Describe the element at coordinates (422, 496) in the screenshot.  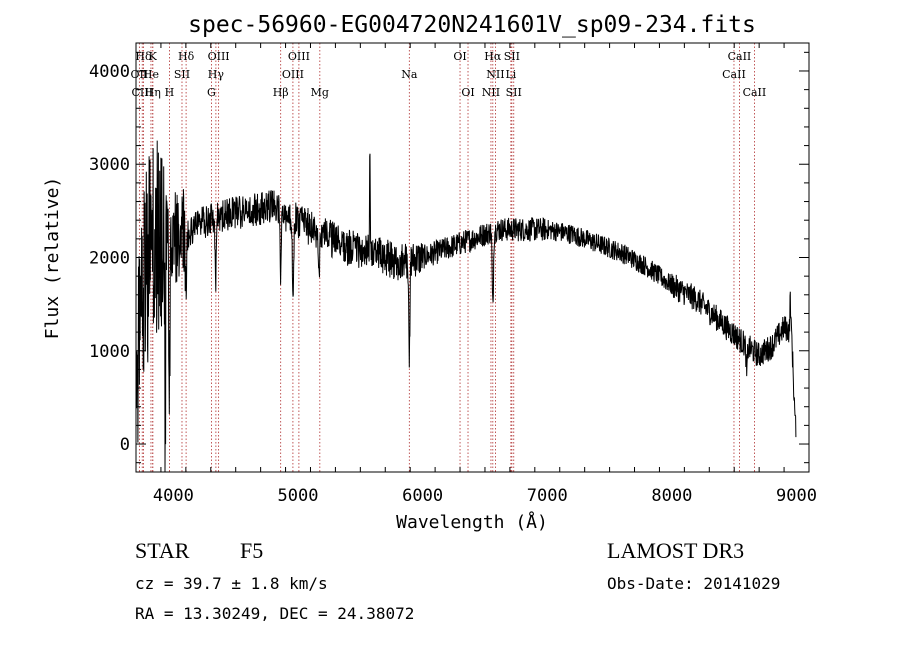
I see `x-tick-label: 6000` at that location.